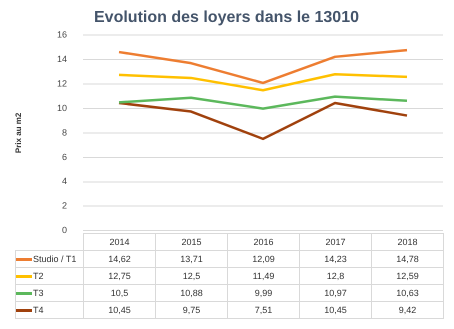  Describe the element at coordinates (264, 293) in the screenshot. I see `data-label: 9,99` at that location.